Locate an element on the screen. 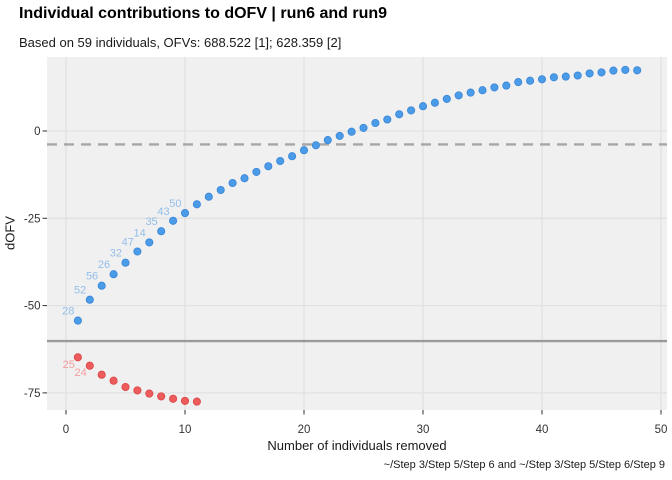 The width and height of the screenshot is (672, 480). y-tick-label: -75 is located at coordinates (32, 394).